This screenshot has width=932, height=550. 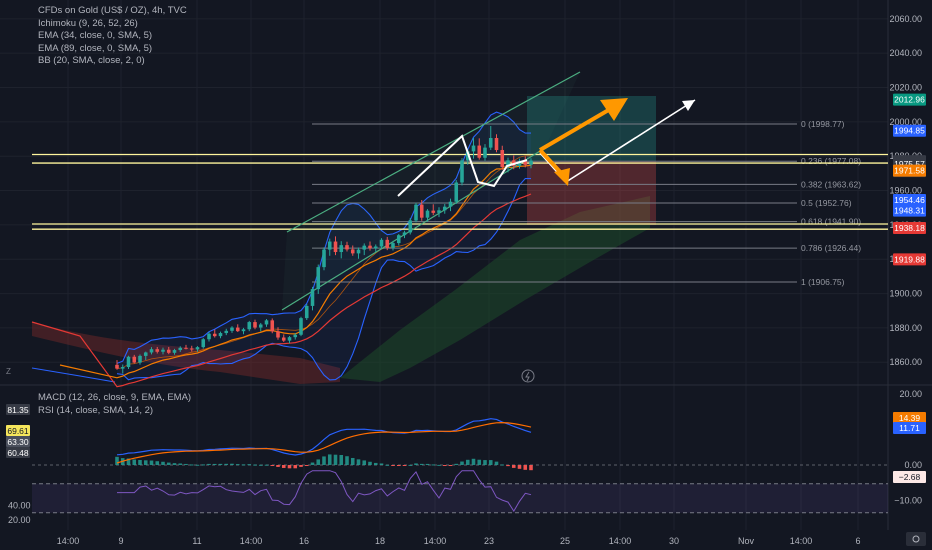 I want to click on macd-badge-2-bg, so click(x=909, y=477).